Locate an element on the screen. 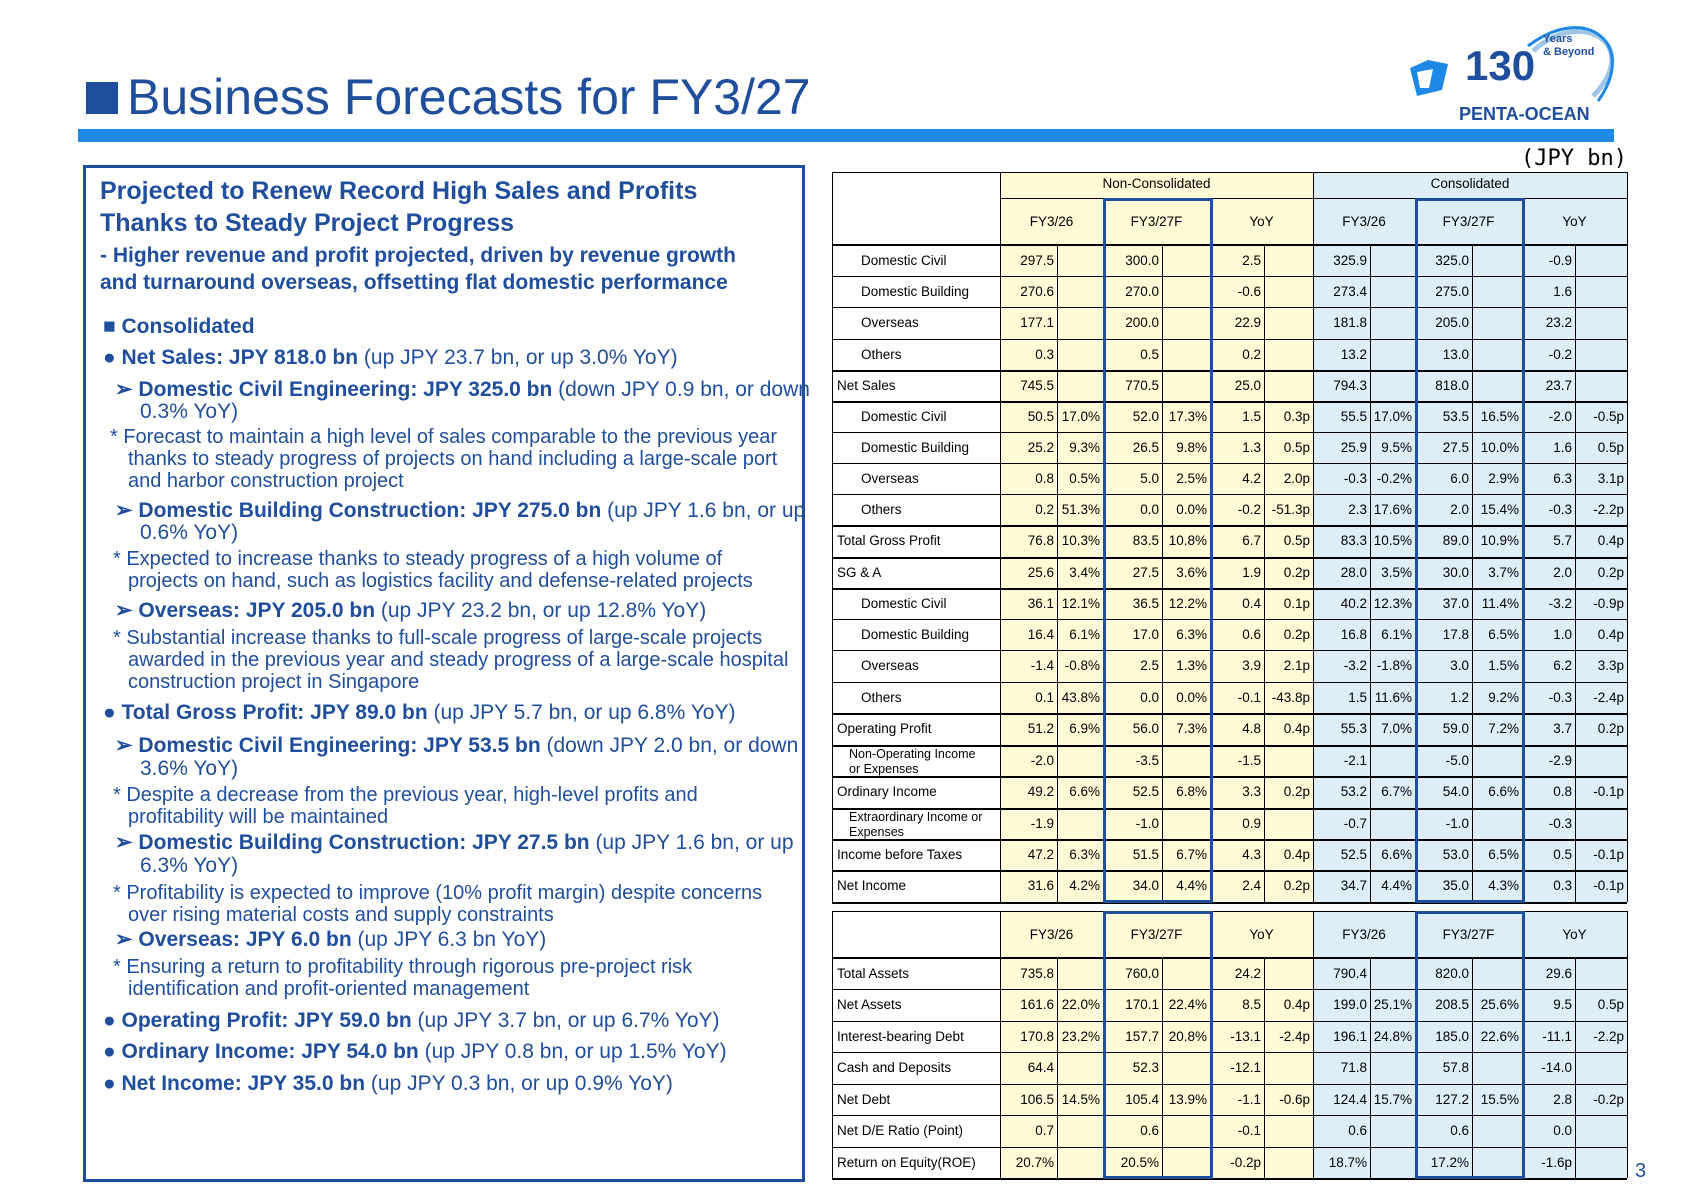 This screenshot has height=1190, width=1683. table-cell: 0.0 is located at coordinates (1149, 509).